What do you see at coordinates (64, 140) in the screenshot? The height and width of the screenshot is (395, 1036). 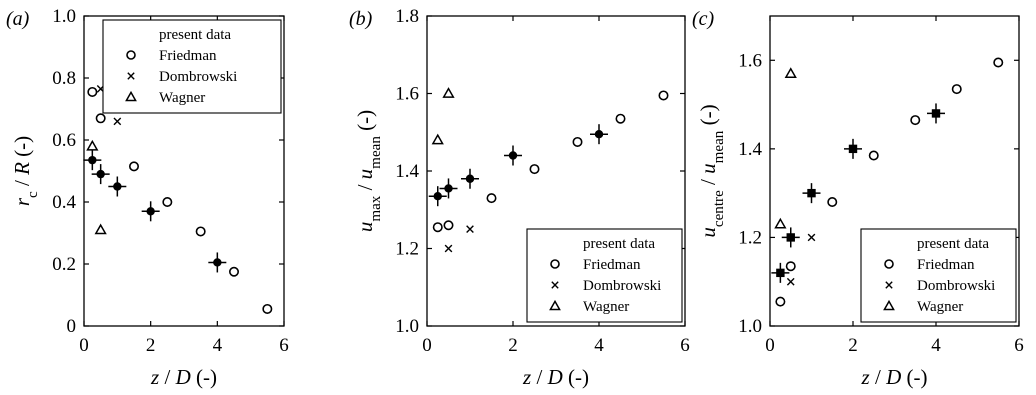 I see `y-tick-label: 0.6` at bounding box center [64, 140].